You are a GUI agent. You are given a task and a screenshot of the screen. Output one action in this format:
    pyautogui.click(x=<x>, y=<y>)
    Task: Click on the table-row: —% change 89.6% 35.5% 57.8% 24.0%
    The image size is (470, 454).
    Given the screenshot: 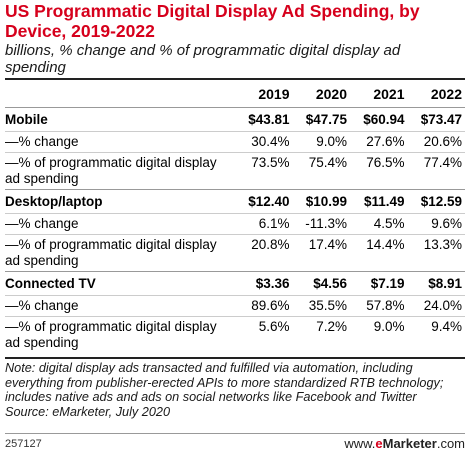 What is the action you would take?
    pyautogui.click(x=235, y=306)
    